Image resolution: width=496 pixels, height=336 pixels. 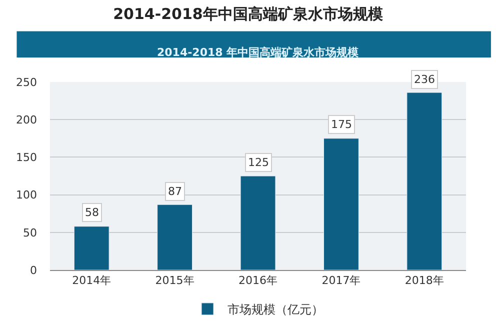 I want to click on x-tick-label: 2018年, so click(x=424, y=281).